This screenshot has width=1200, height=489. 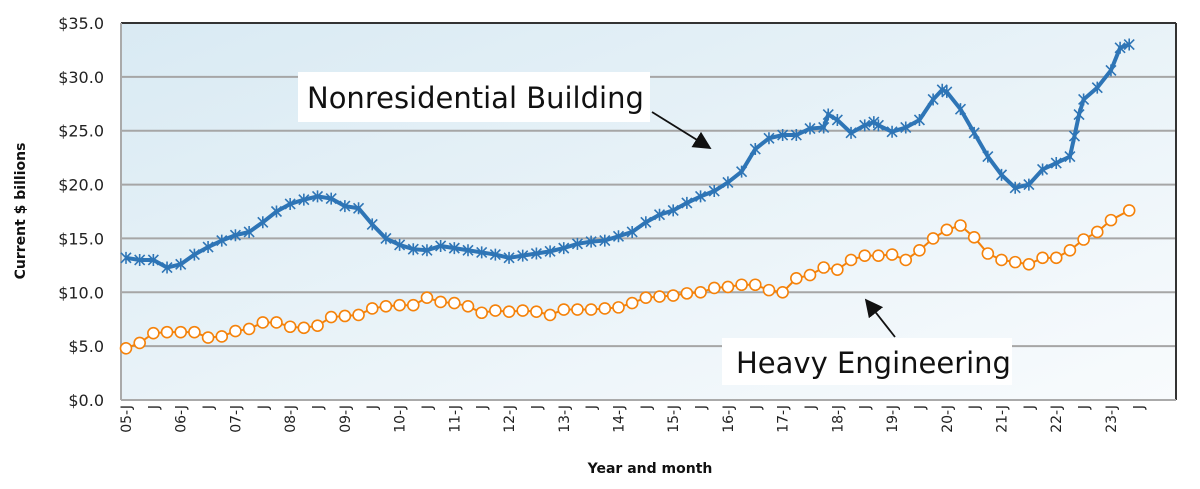 I want to click on x-axis-title: Year and month, so click(x=650, y=469).